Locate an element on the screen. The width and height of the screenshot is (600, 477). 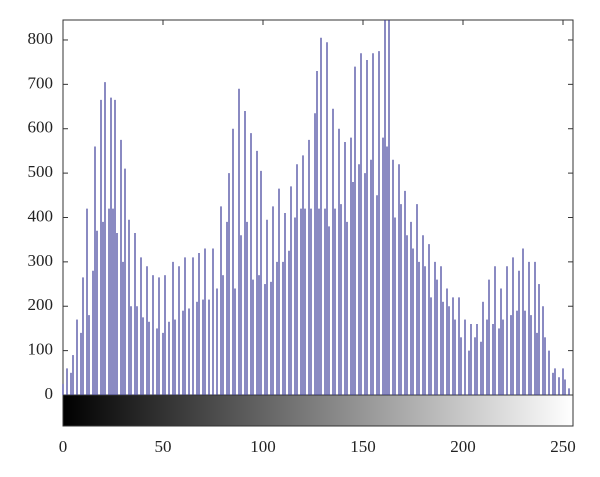
x-tick-label: 200 is located at coordinates (463, 446).